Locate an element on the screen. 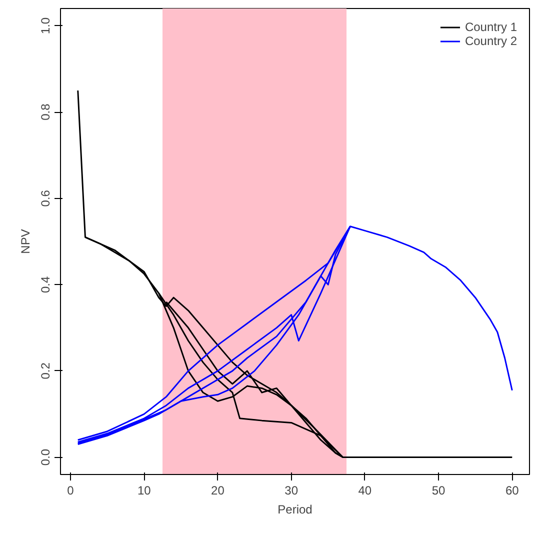 The image size is (533, 534). legend-label: Country 2 is located at coordinates (490, 41).